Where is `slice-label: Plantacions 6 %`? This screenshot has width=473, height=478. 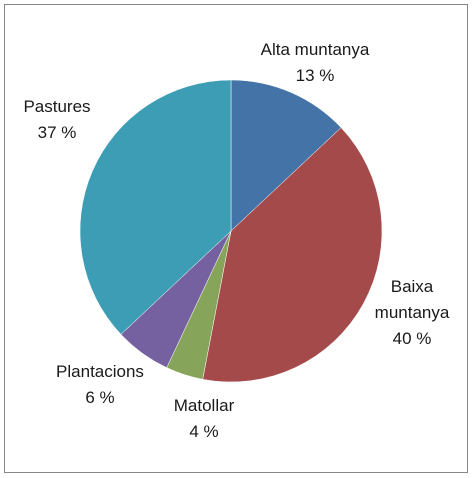 slice-label: Plantacions 6 % is located at coordinates (100, 385).